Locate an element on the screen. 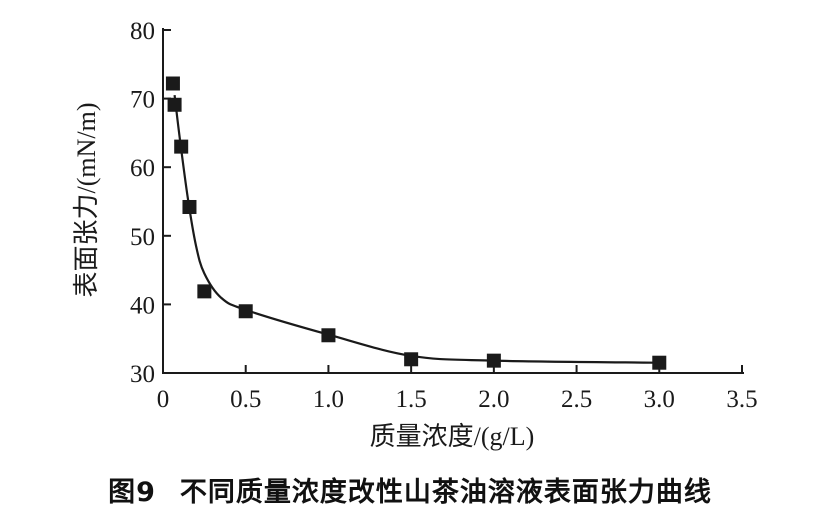  x-tick-label: 2.5 is located at coordinates (576, 399).